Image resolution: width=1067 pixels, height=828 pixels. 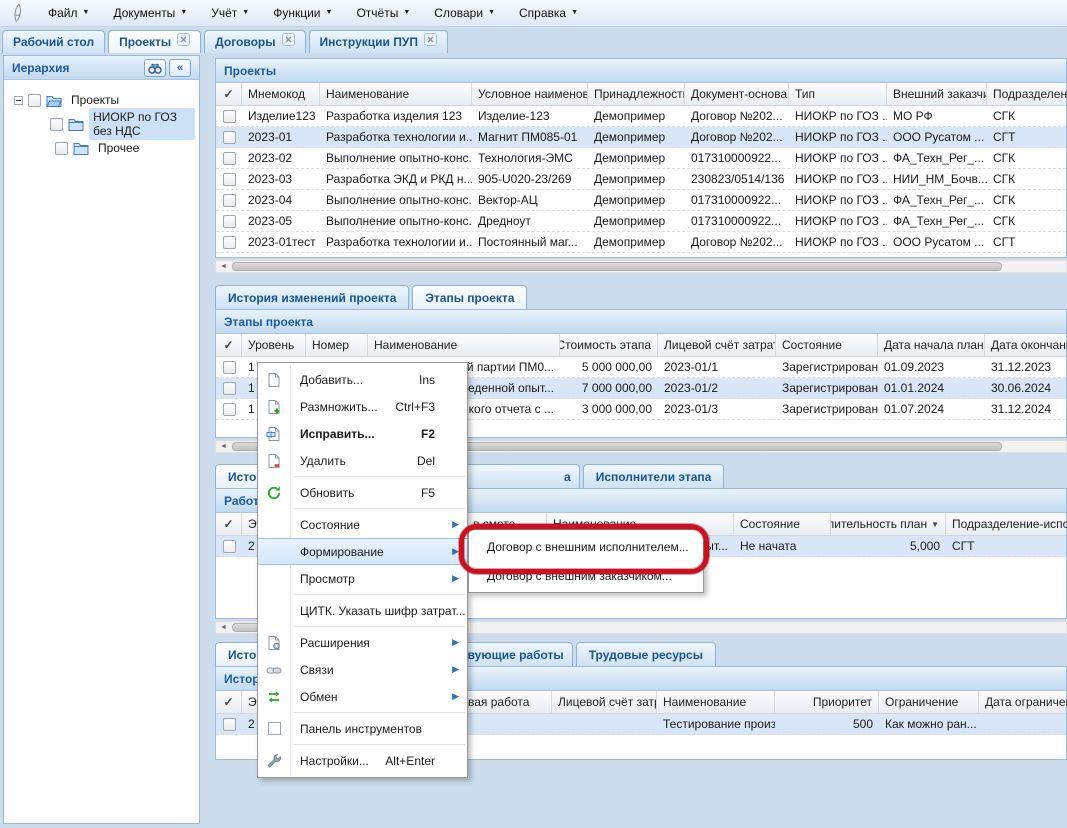 I want to click on works-tab-2: Исполнители этапа, so click(x=653, y=476).